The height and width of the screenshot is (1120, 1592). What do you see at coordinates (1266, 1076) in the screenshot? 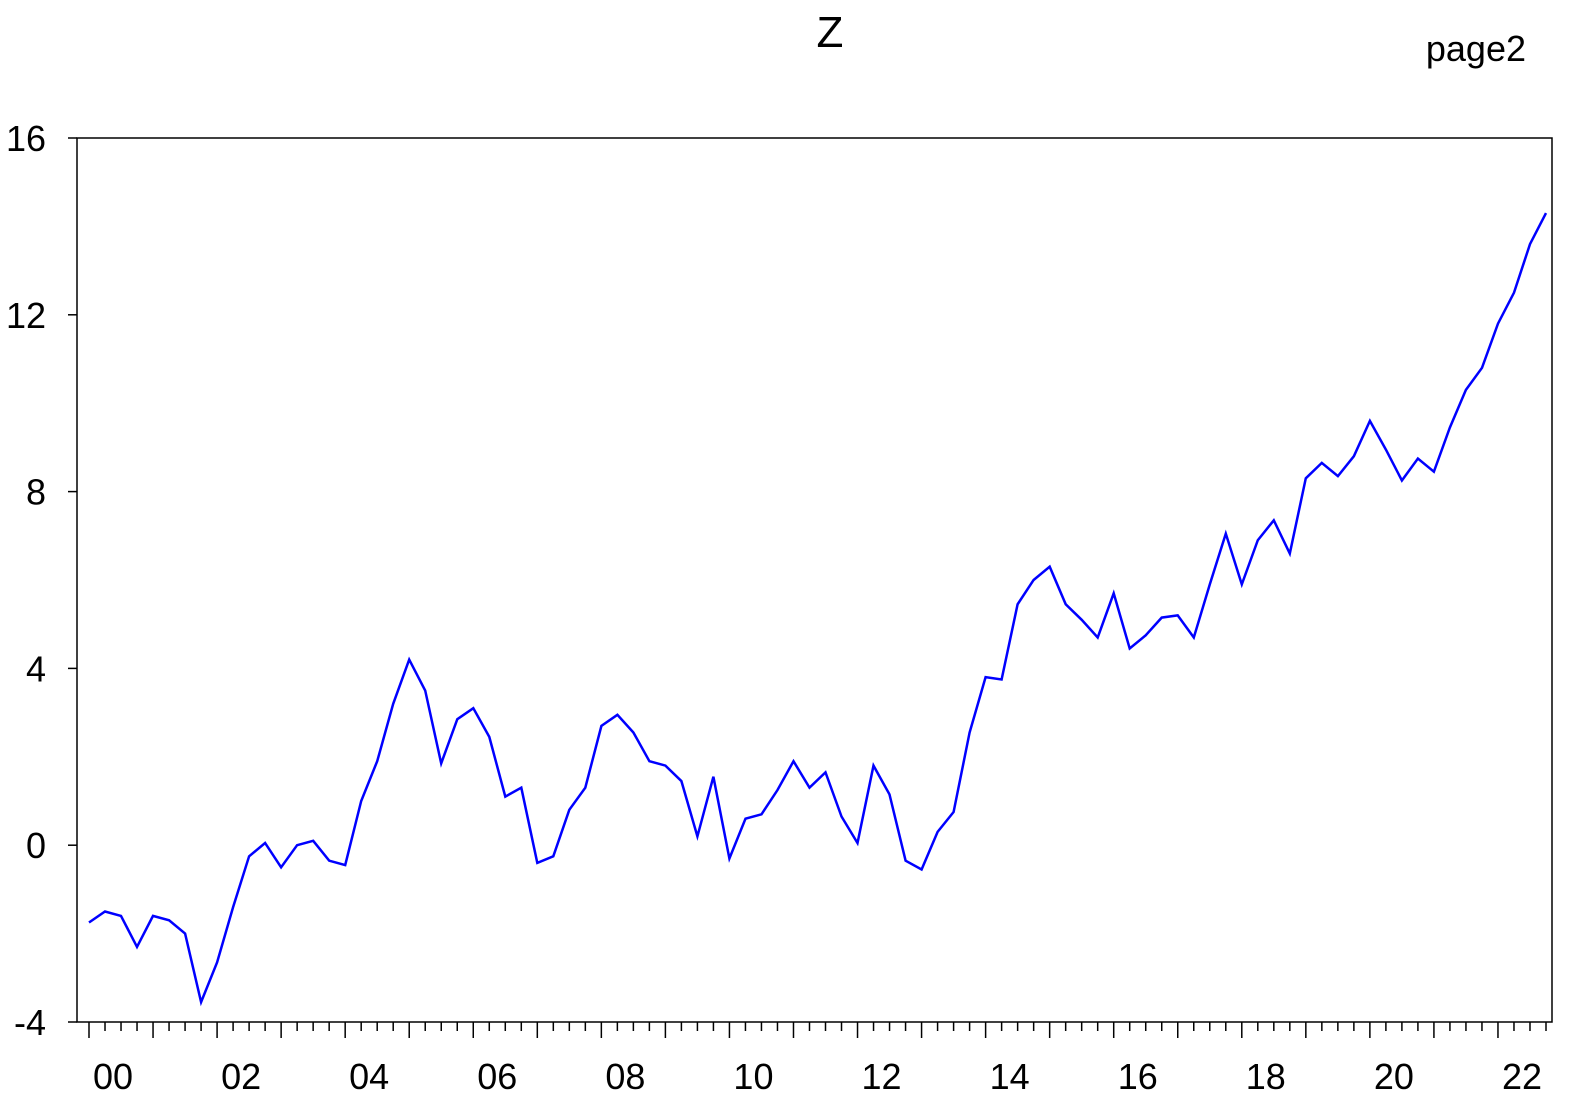
I see `x-tick-label: 18` at bounding box center [1266, 1076].